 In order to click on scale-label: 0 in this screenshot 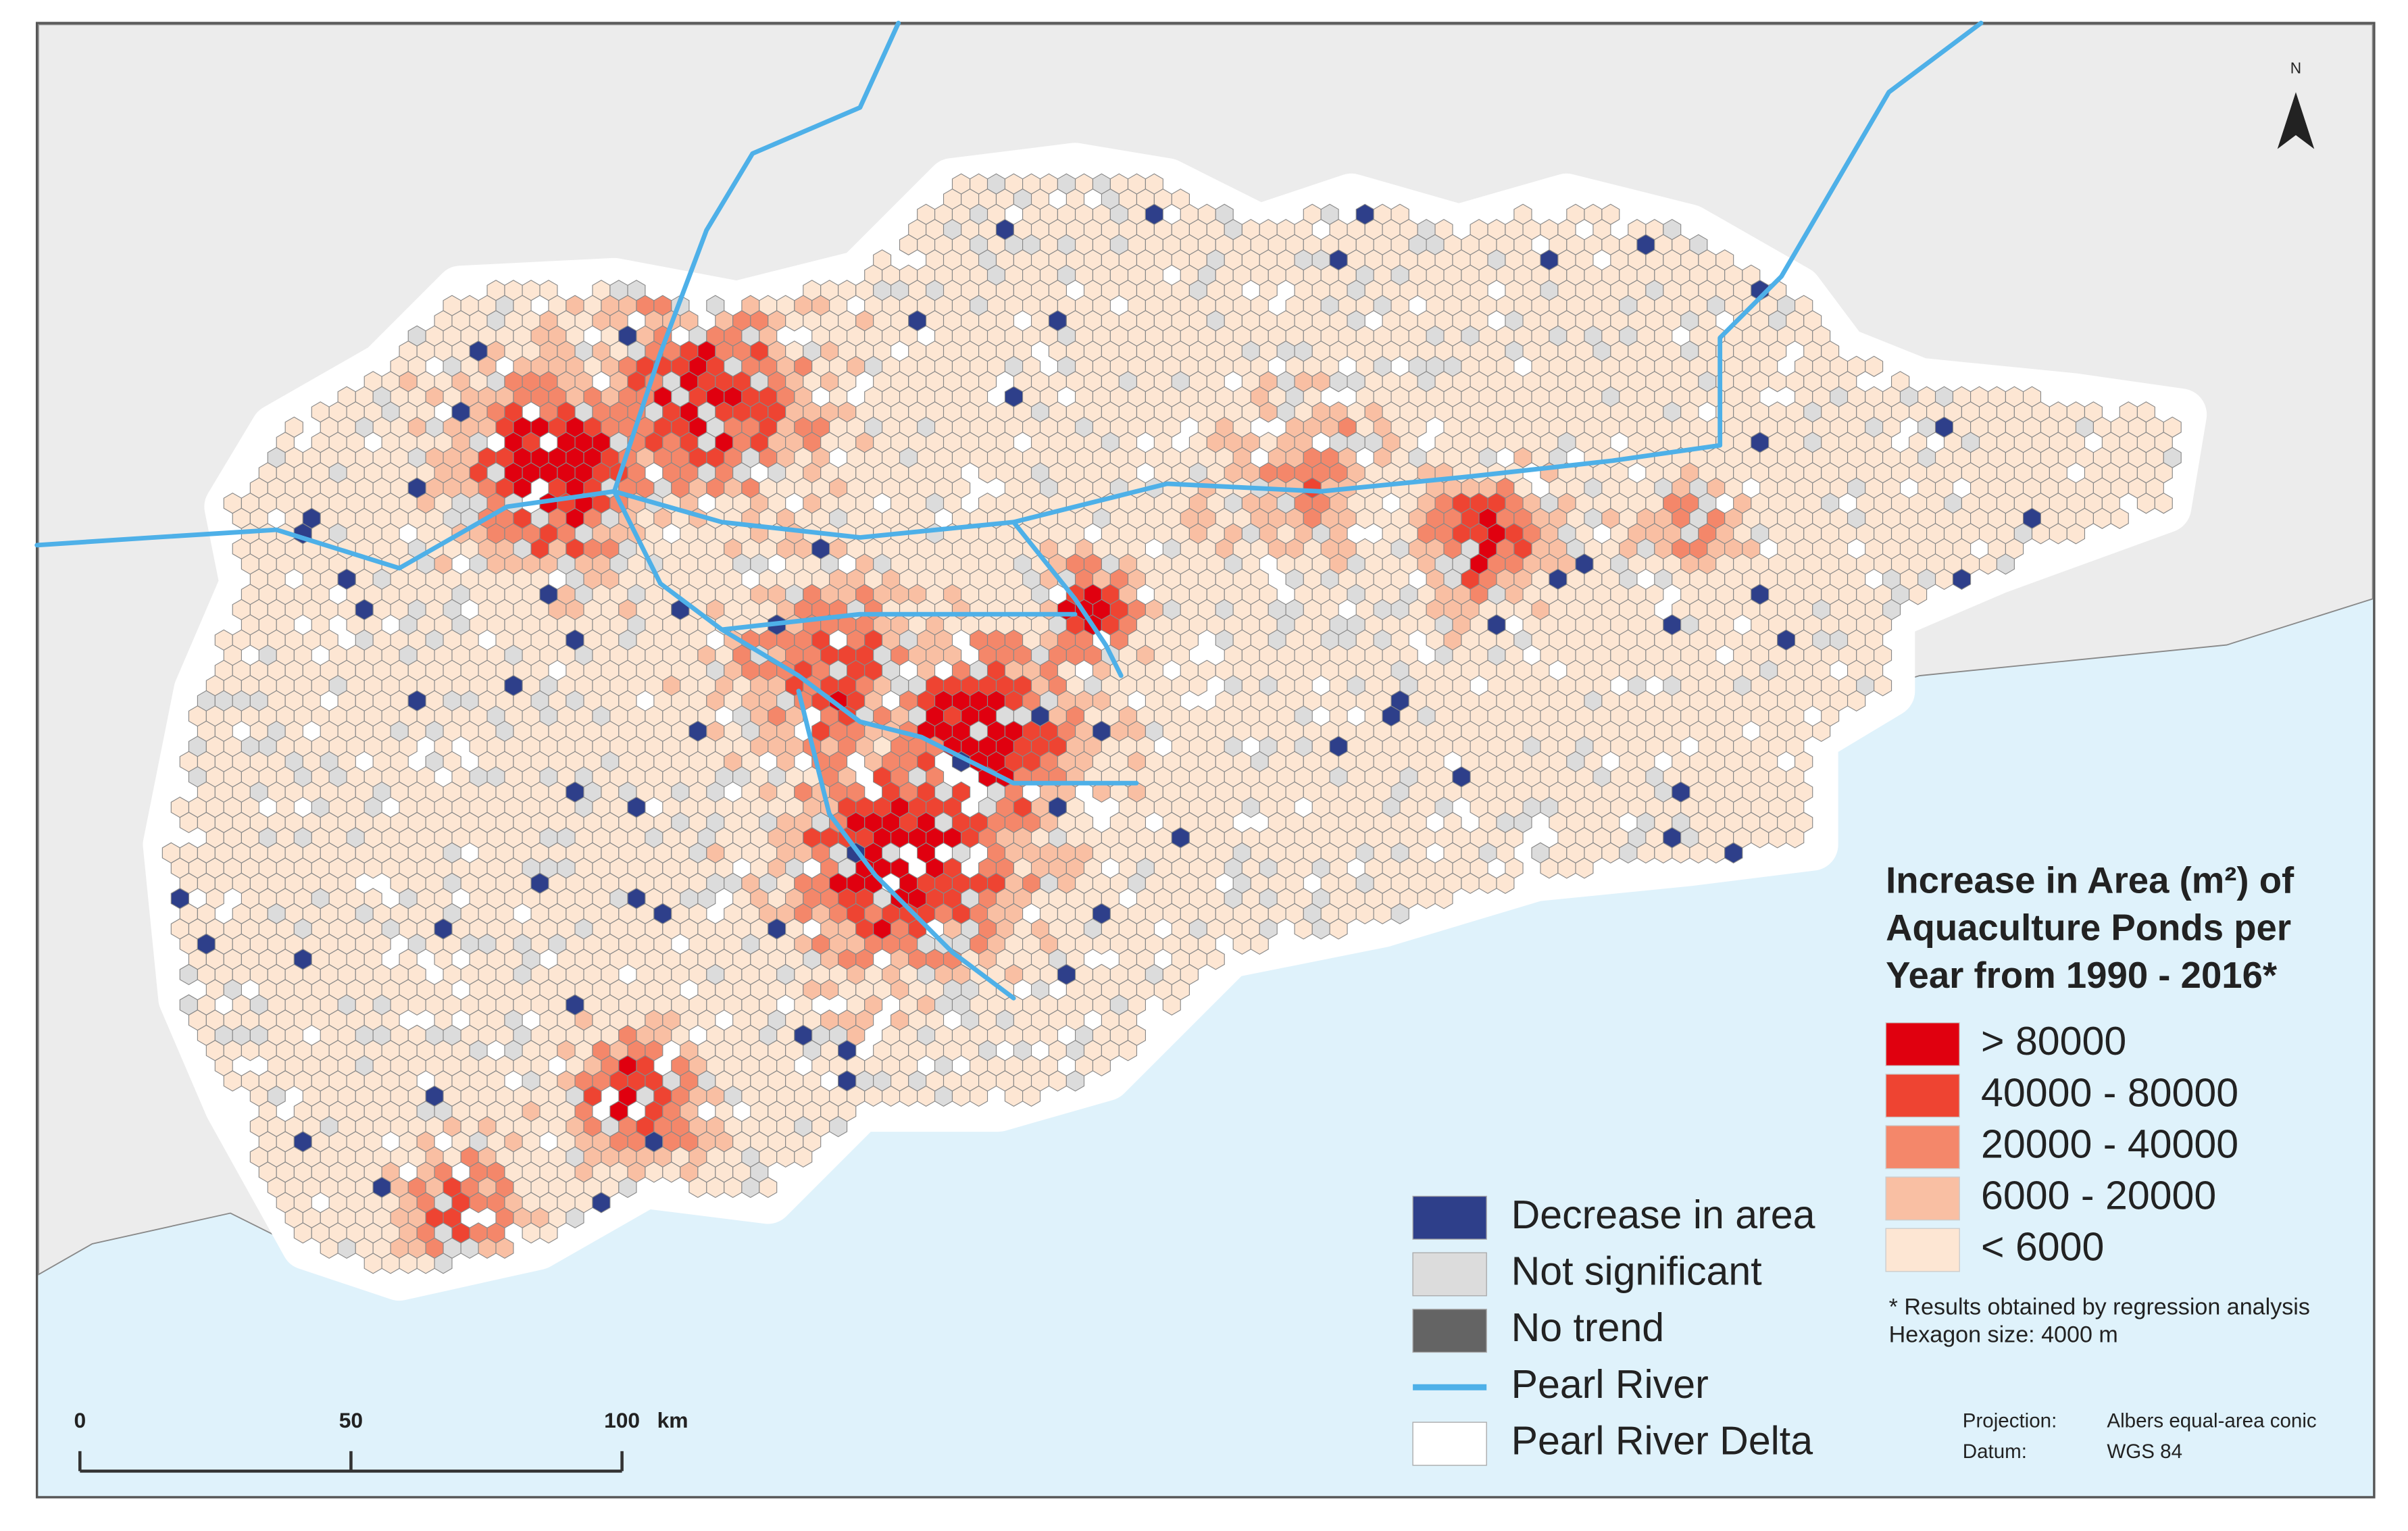, I will do `click(80, 1420)`.